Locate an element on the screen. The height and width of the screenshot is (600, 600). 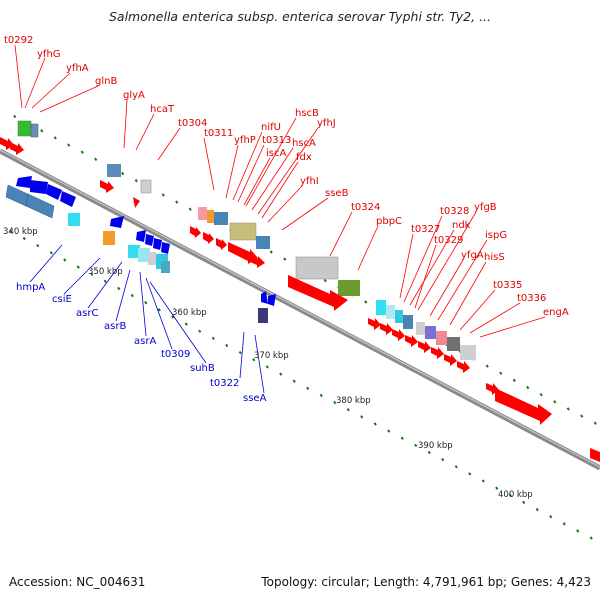
gene-label-pbpC: pbpC is located at coordinates (389, 221).